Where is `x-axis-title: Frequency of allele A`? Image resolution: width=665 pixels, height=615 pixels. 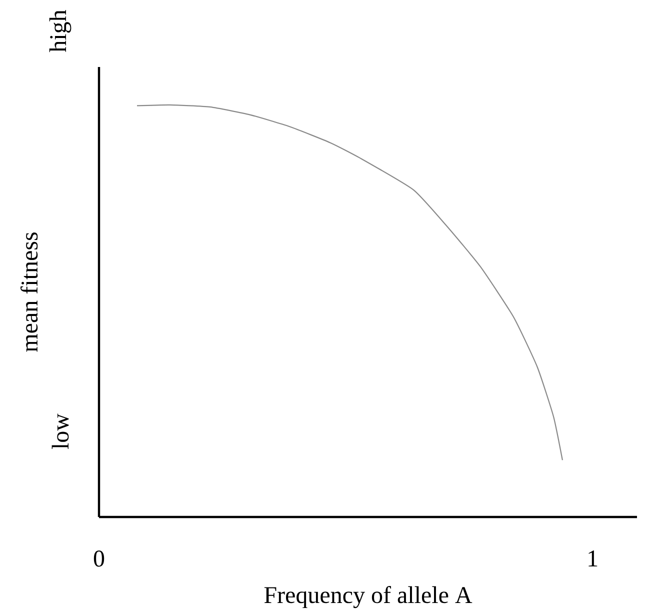
x-axis-title: Frequency of allele A is located at coordinates (368, 597).